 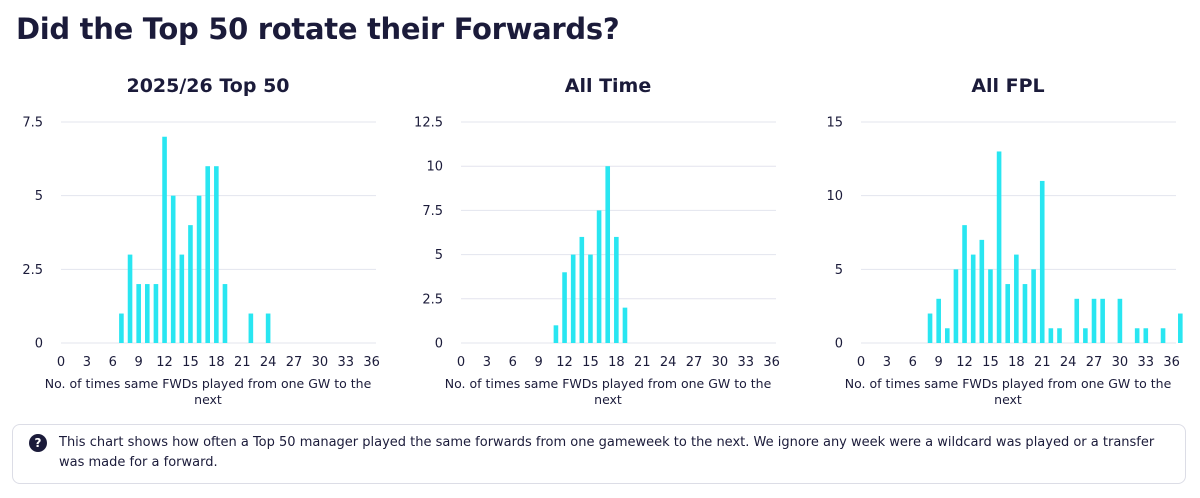 I want to click on x-tick-label: 36, so click(x=771, y=362).